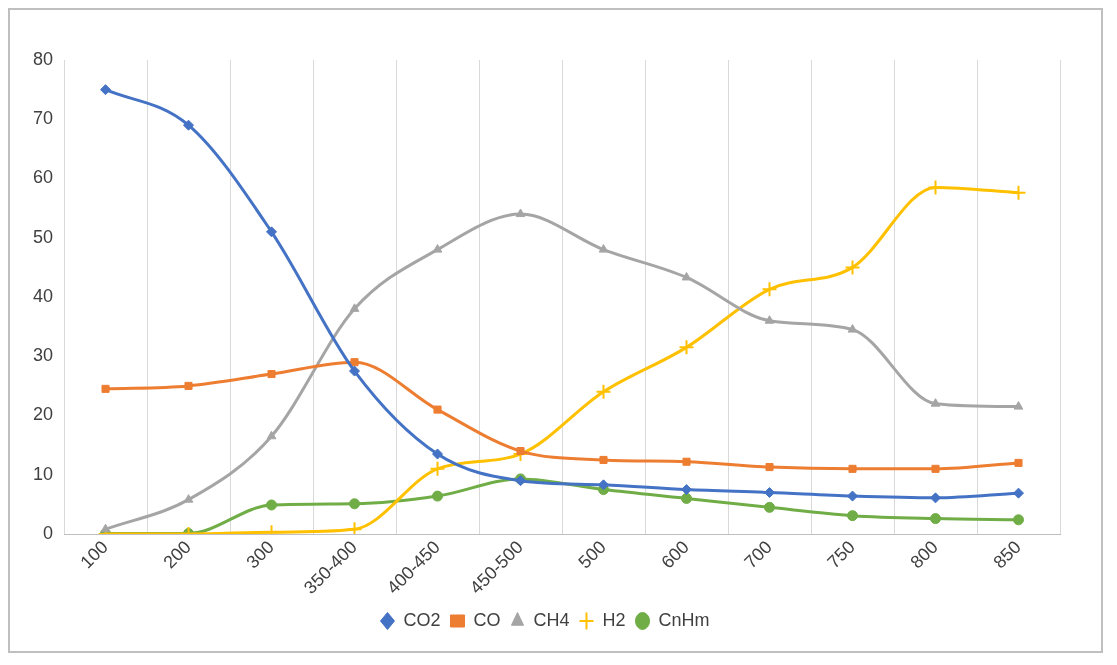 This screenshot has width=1117, height=665. Describe the element at coordinates (43, 473) in the screenshot. I see `y-tick-label: 10` at that location.